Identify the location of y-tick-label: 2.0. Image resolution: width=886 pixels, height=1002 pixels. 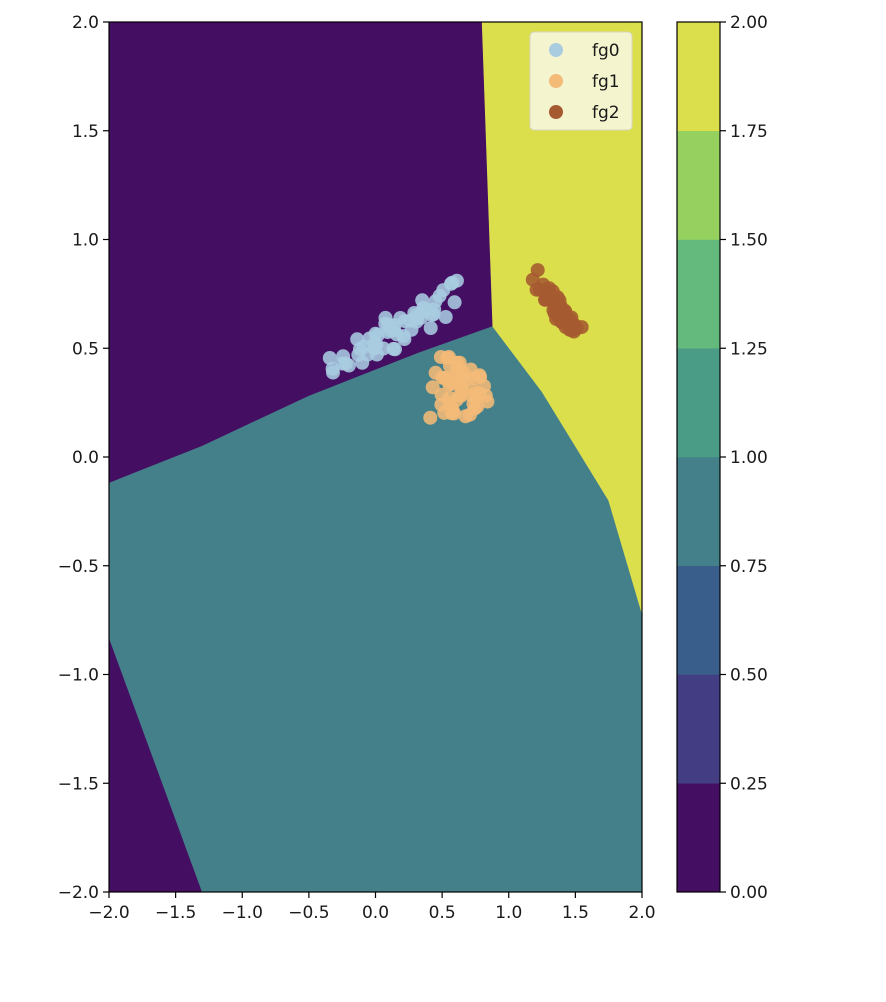
(85, 23).